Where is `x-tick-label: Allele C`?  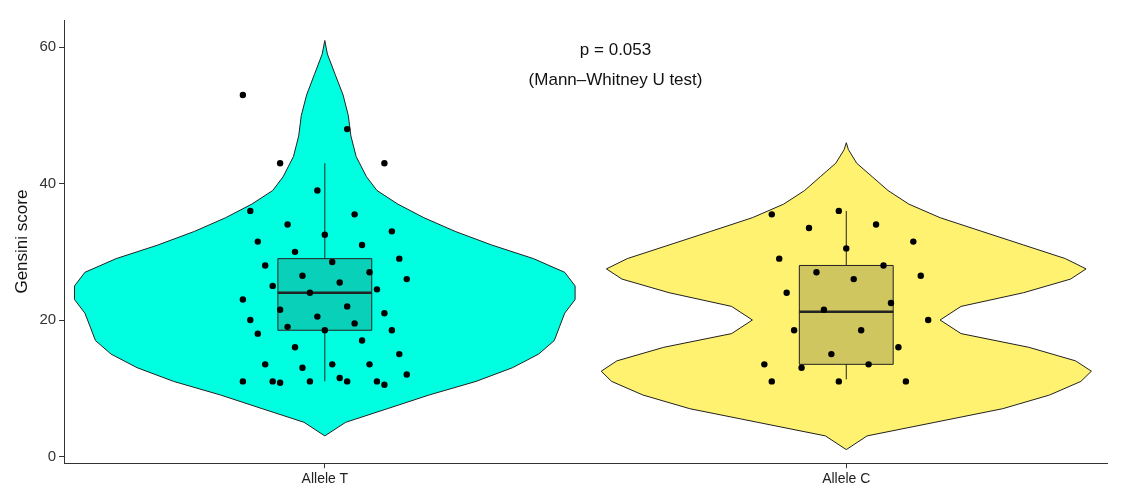
x-tick-label: Allele C is located at coordinates (846, 478).